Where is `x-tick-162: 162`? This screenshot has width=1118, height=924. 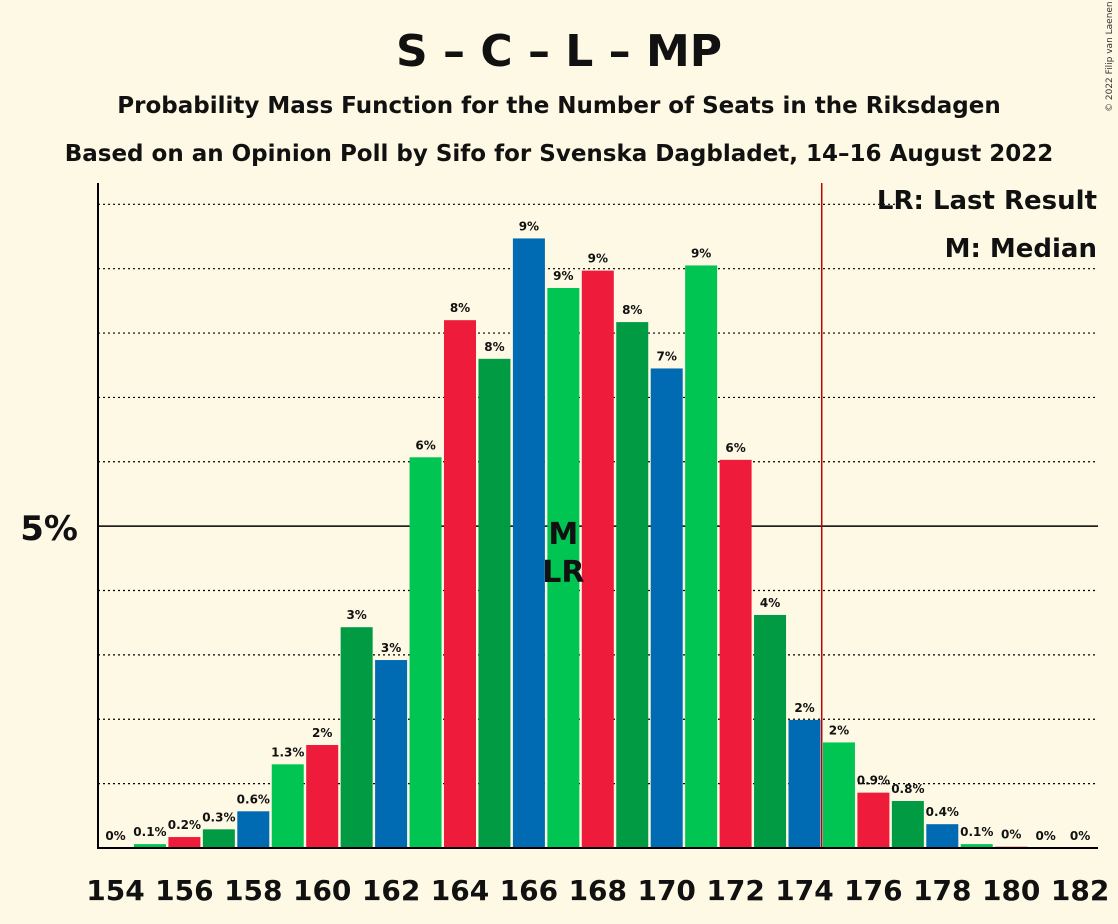
x-tick-162: 162 is located at coordinates (391, 890).